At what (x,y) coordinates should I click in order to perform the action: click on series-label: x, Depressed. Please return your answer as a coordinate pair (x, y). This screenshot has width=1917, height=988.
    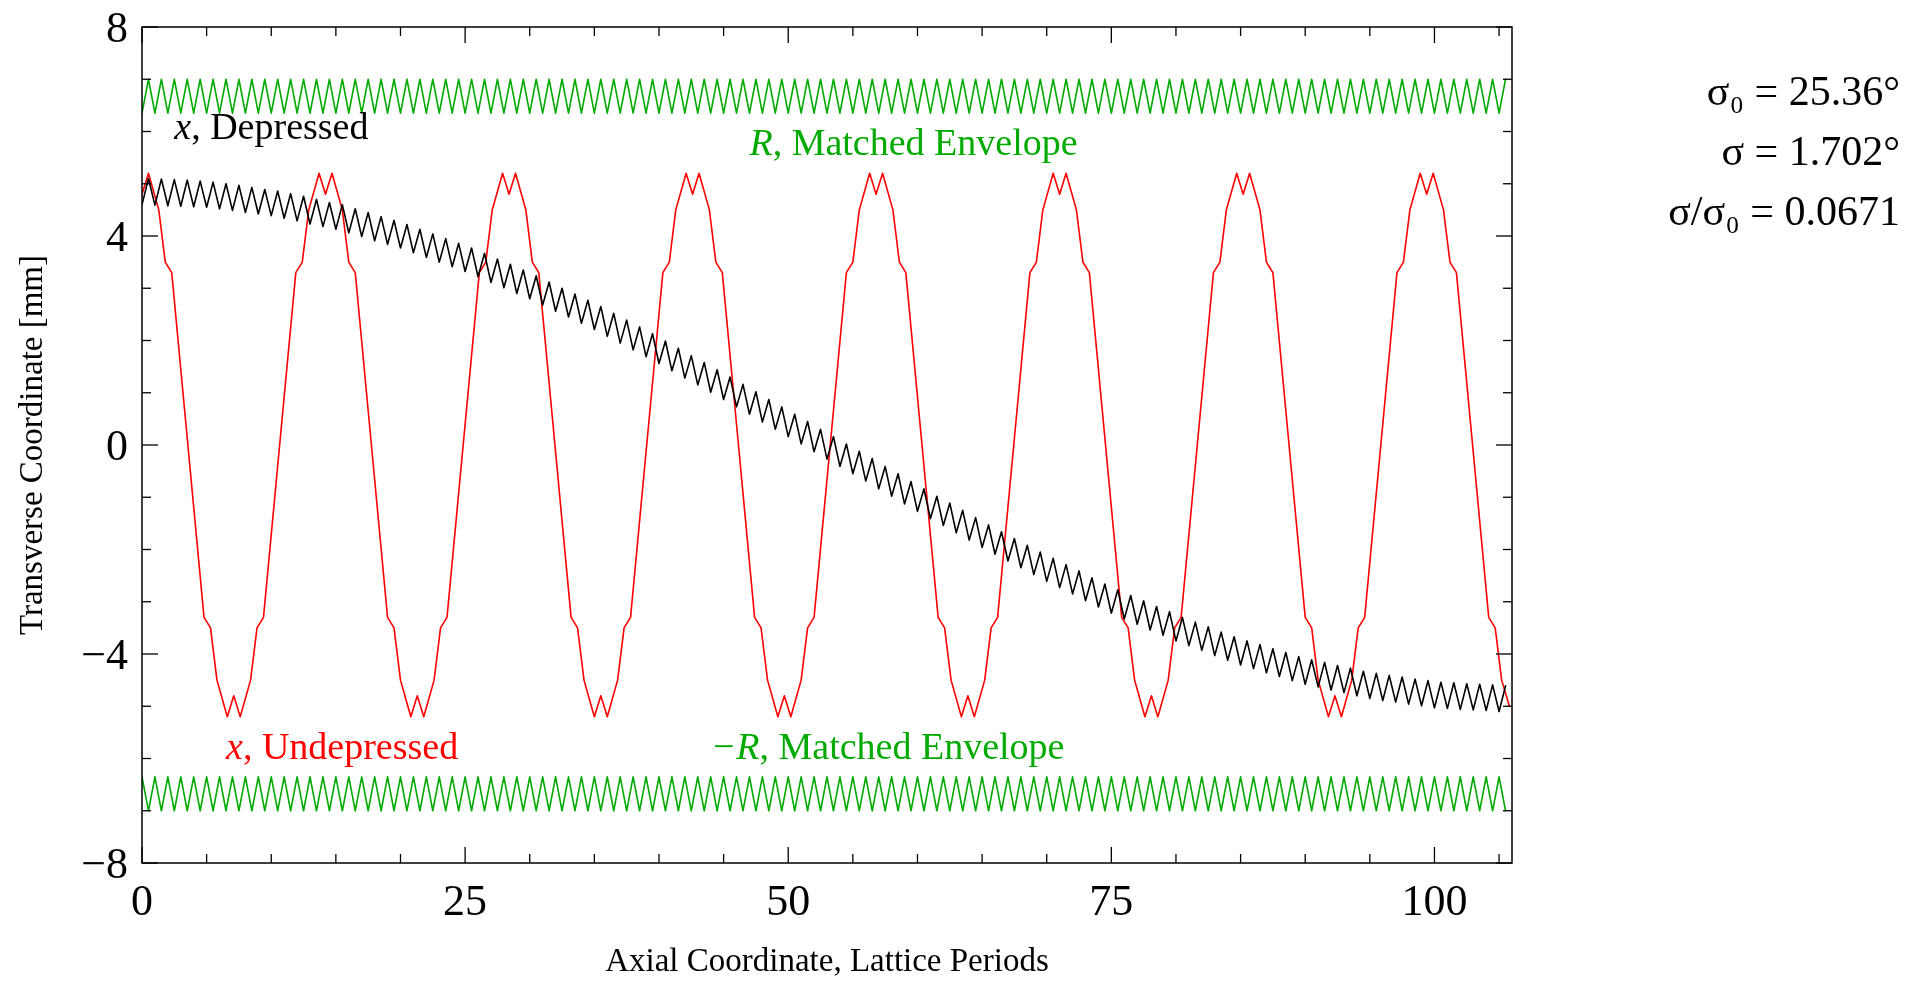
    Looking at the image, I should click on (271, 126).